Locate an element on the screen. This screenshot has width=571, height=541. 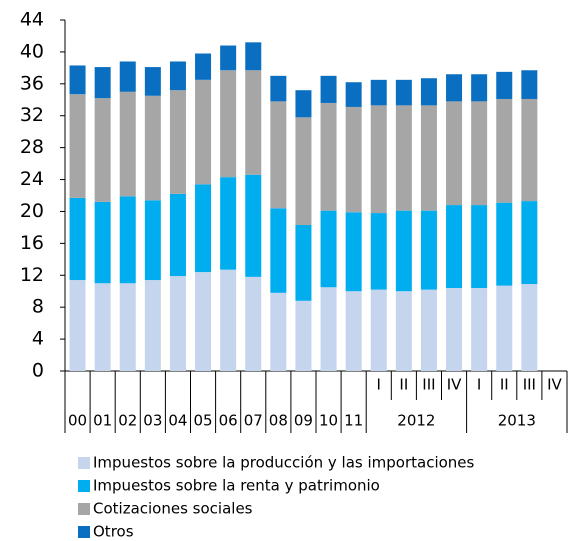
x-tick-label: 02 is located at coordinates (127, 421).